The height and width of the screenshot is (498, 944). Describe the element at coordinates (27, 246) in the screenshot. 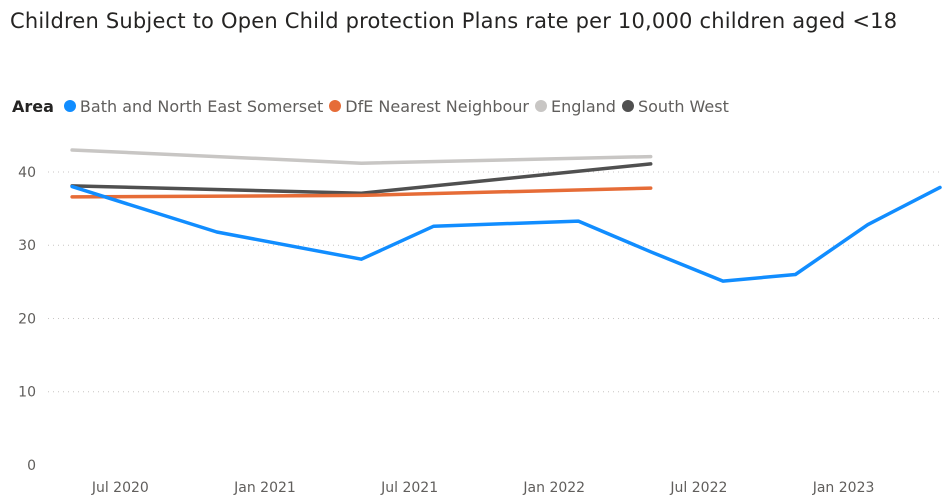

I see `y-tick-label: 30` at that location.